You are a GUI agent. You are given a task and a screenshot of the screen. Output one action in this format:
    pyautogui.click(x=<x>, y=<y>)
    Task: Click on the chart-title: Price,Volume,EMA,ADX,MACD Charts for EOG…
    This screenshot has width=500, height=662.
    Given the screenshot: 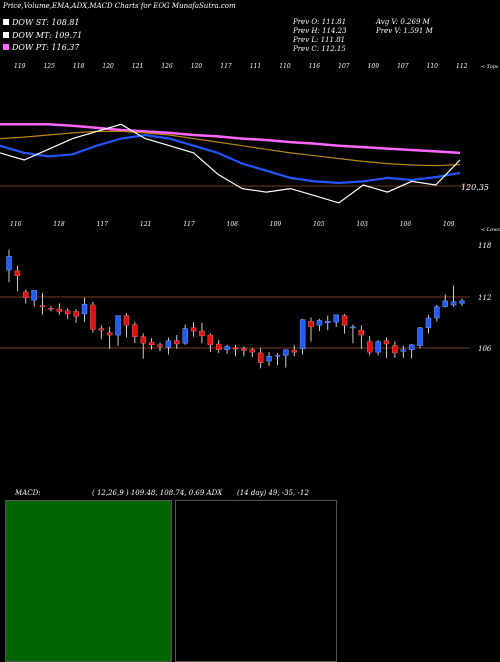 What is the action you would take?
    pyautogui.click(x=119, y=6)
    